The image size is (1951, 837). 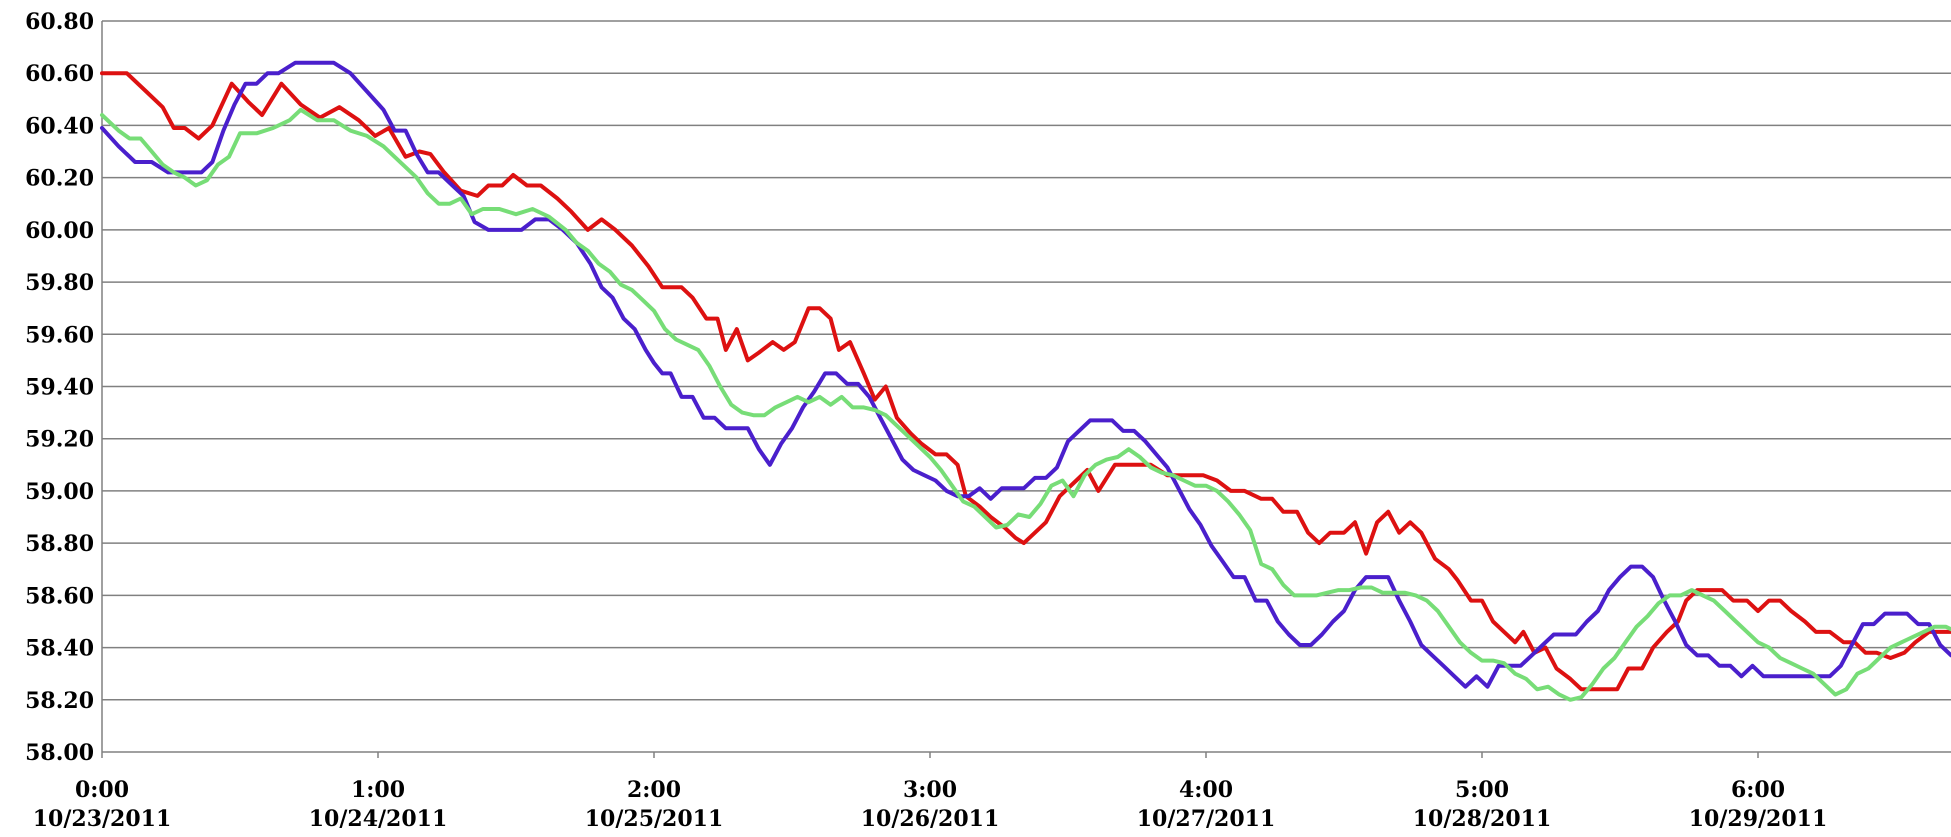 What do you see at coordinates (59, 179) in the screenshot?
I see `y-tick-label: 60.20` at bounding box center [59, 179].